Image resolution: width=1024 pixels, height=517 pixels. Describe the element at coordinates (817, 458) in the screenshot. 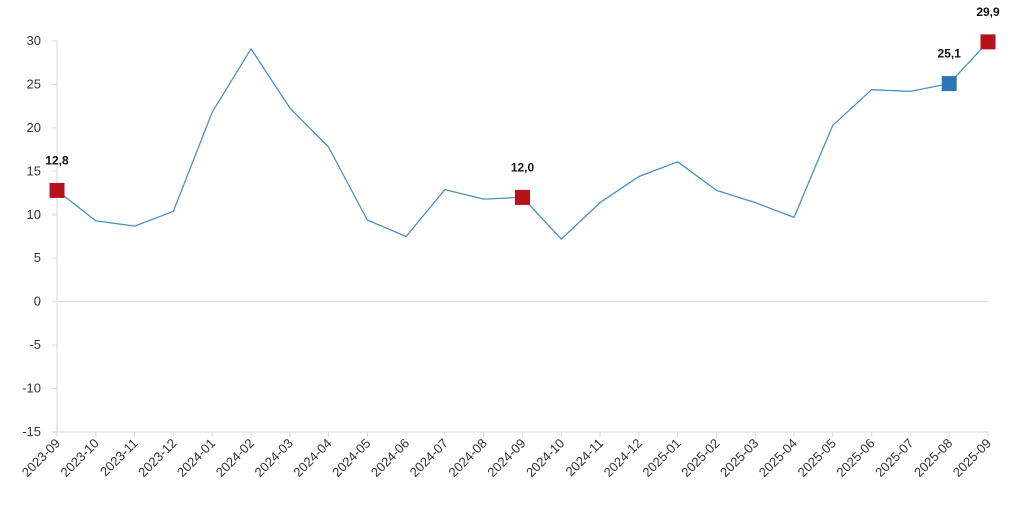

I see `x-tick-label: 2025-05` at that location.